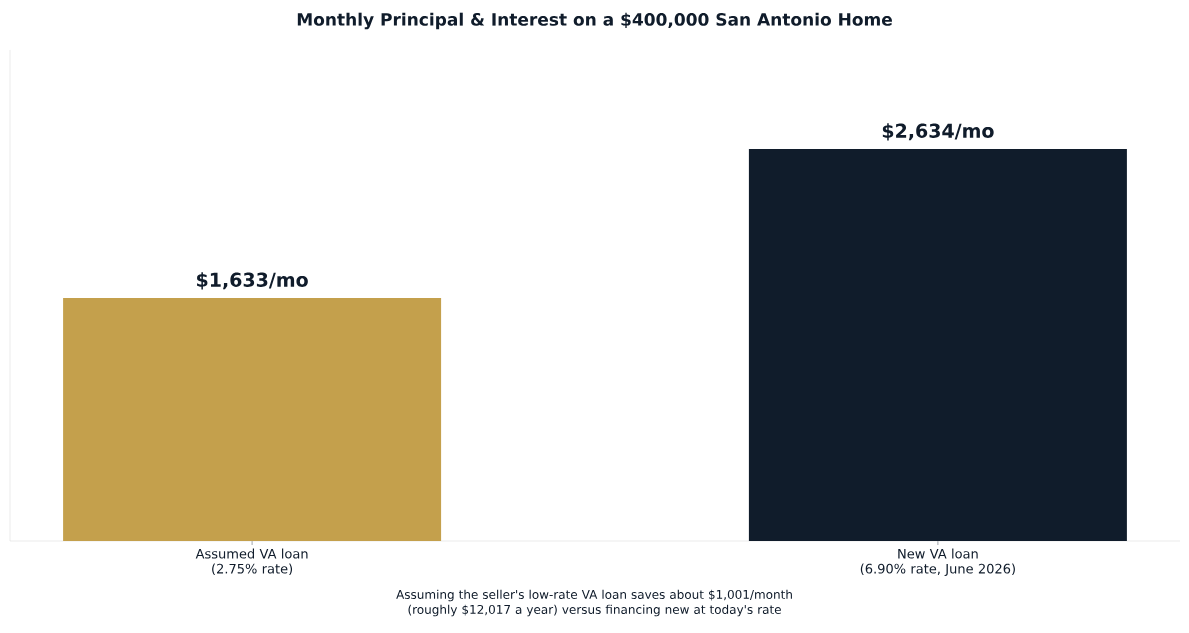  What do you see at coordinates (251, 562) in the screenshot?
I see `x-tick-label: Assumed VA loan (2.75% rate)` at bounding box center [251, 562].